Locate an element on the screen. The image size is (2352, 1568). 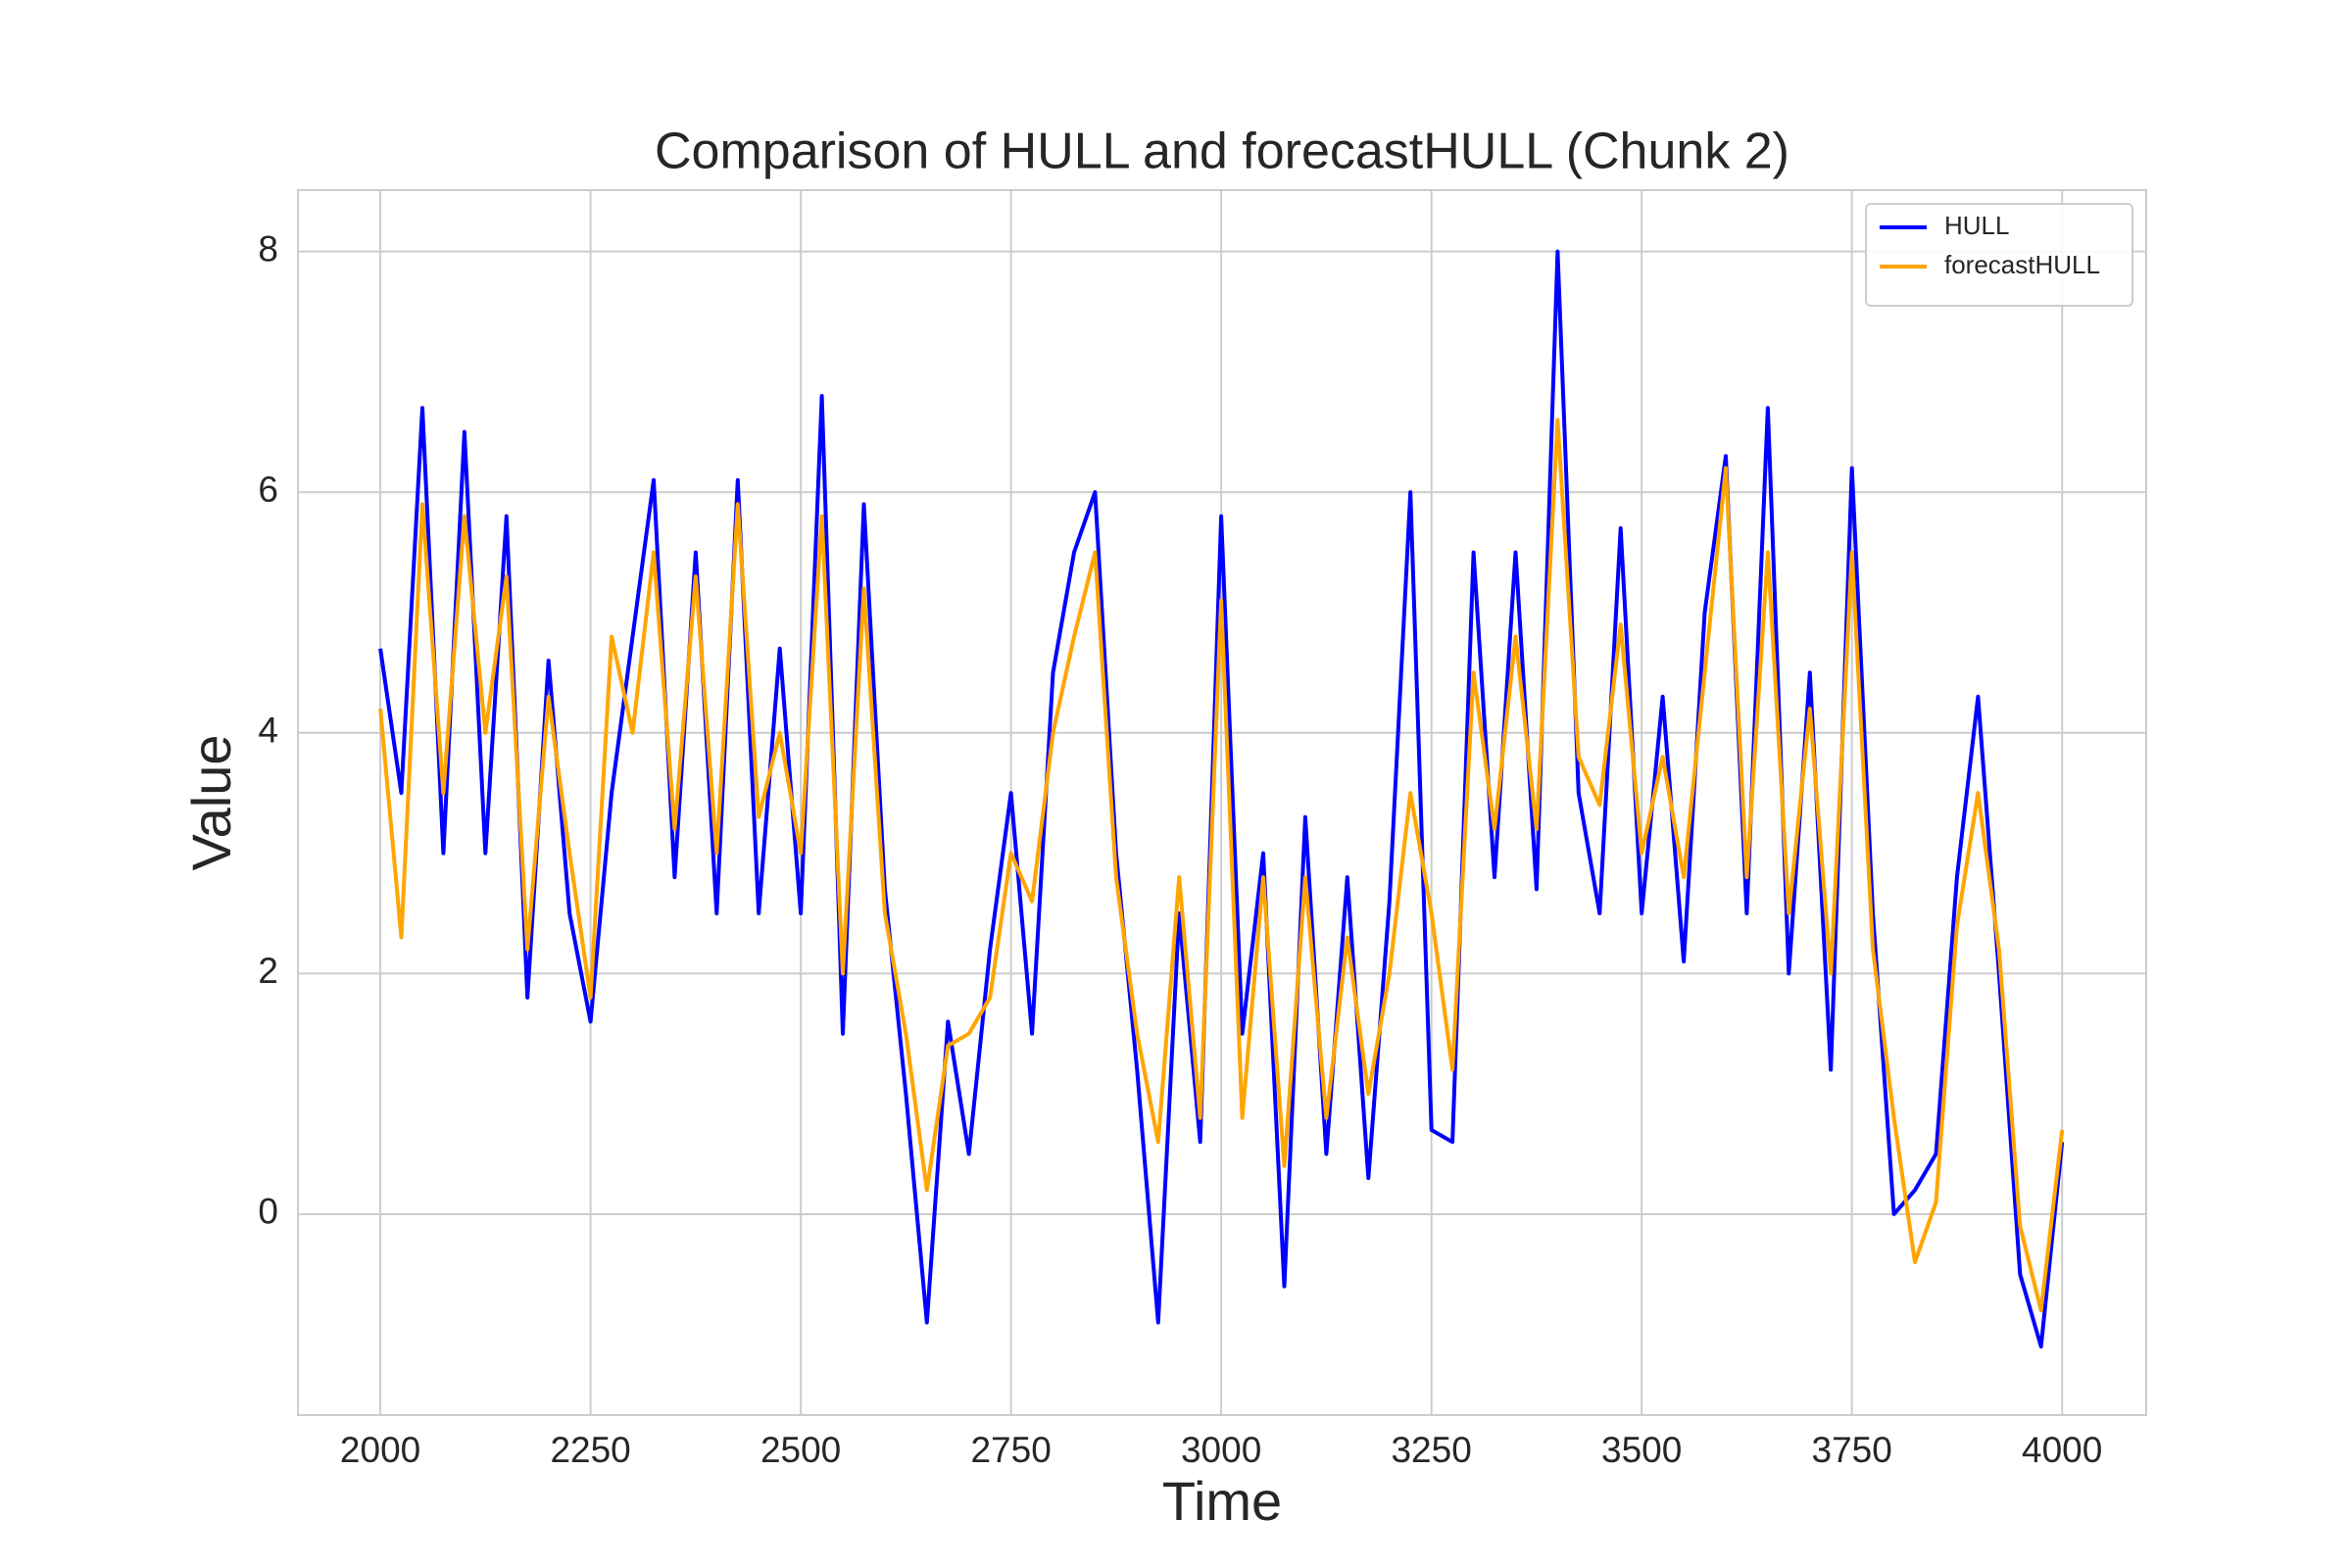
x-tick-label: 2750 is located at coordinates (1010, 1450).